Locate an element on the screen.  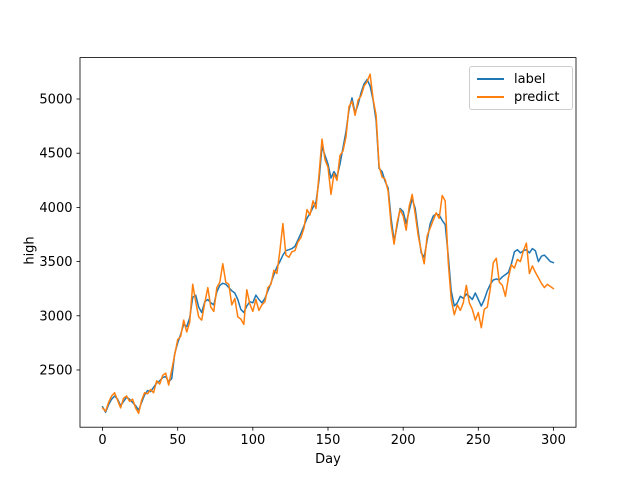
x-tick-label: 0 is located at coordinates (102, 440).